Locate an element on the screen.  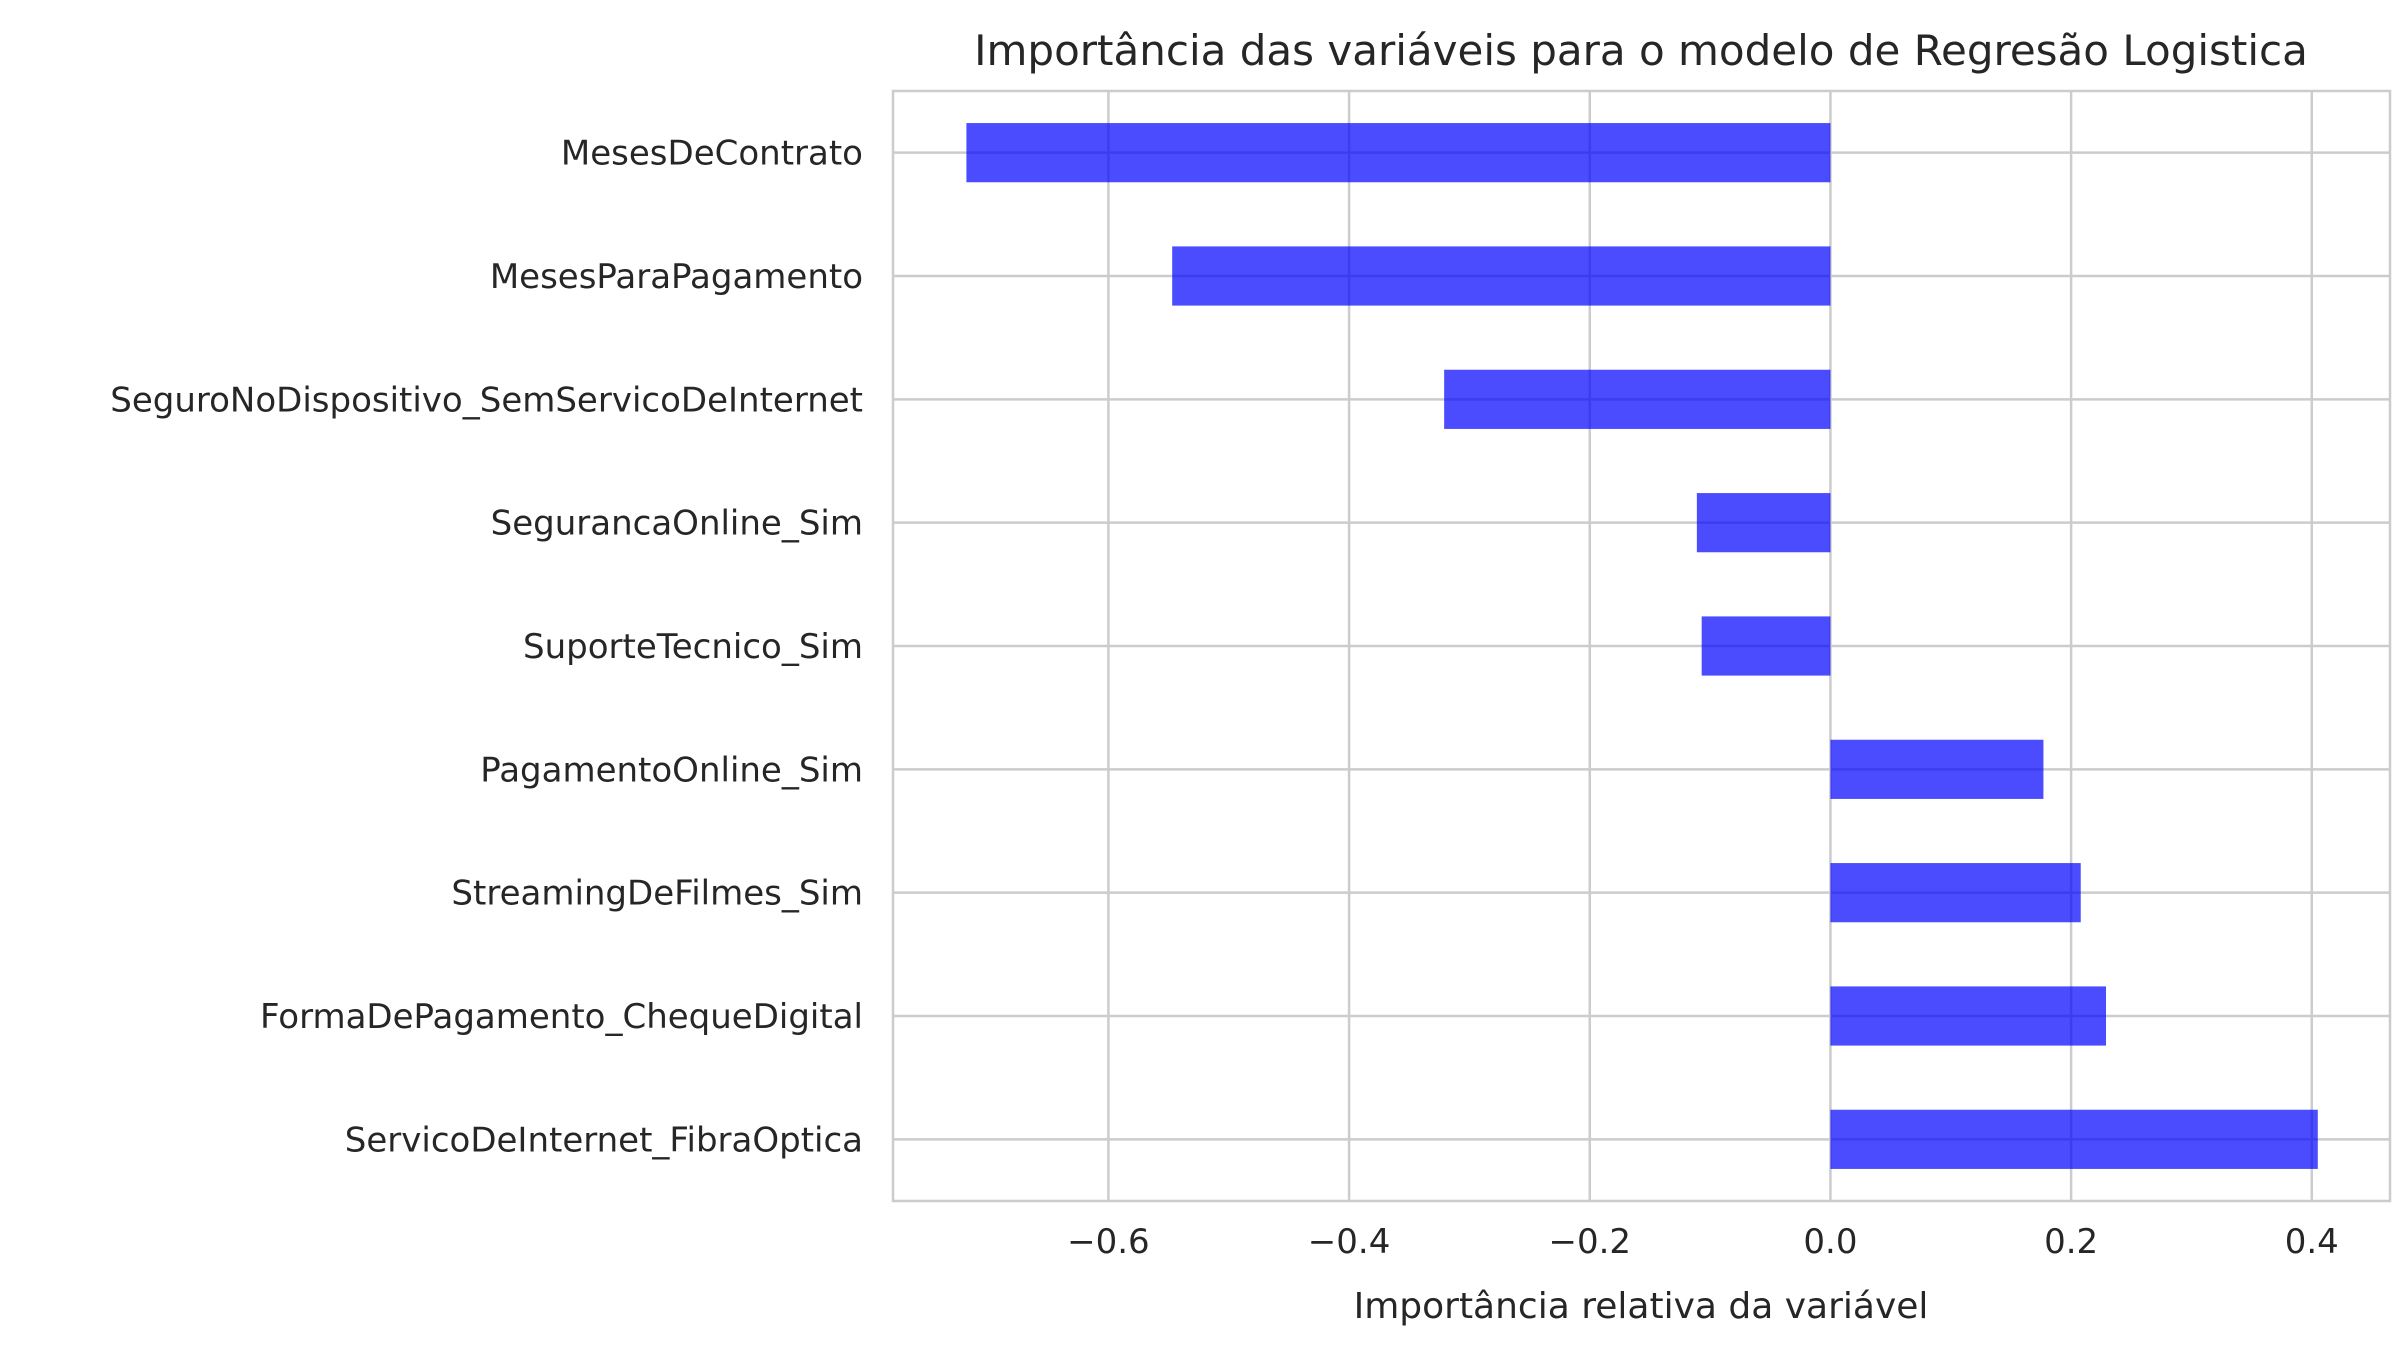
x-tick-labels: −0.6 −0.4 −0.2 0.0 0.2 0.4 is located at coordinates (1703, 1242).